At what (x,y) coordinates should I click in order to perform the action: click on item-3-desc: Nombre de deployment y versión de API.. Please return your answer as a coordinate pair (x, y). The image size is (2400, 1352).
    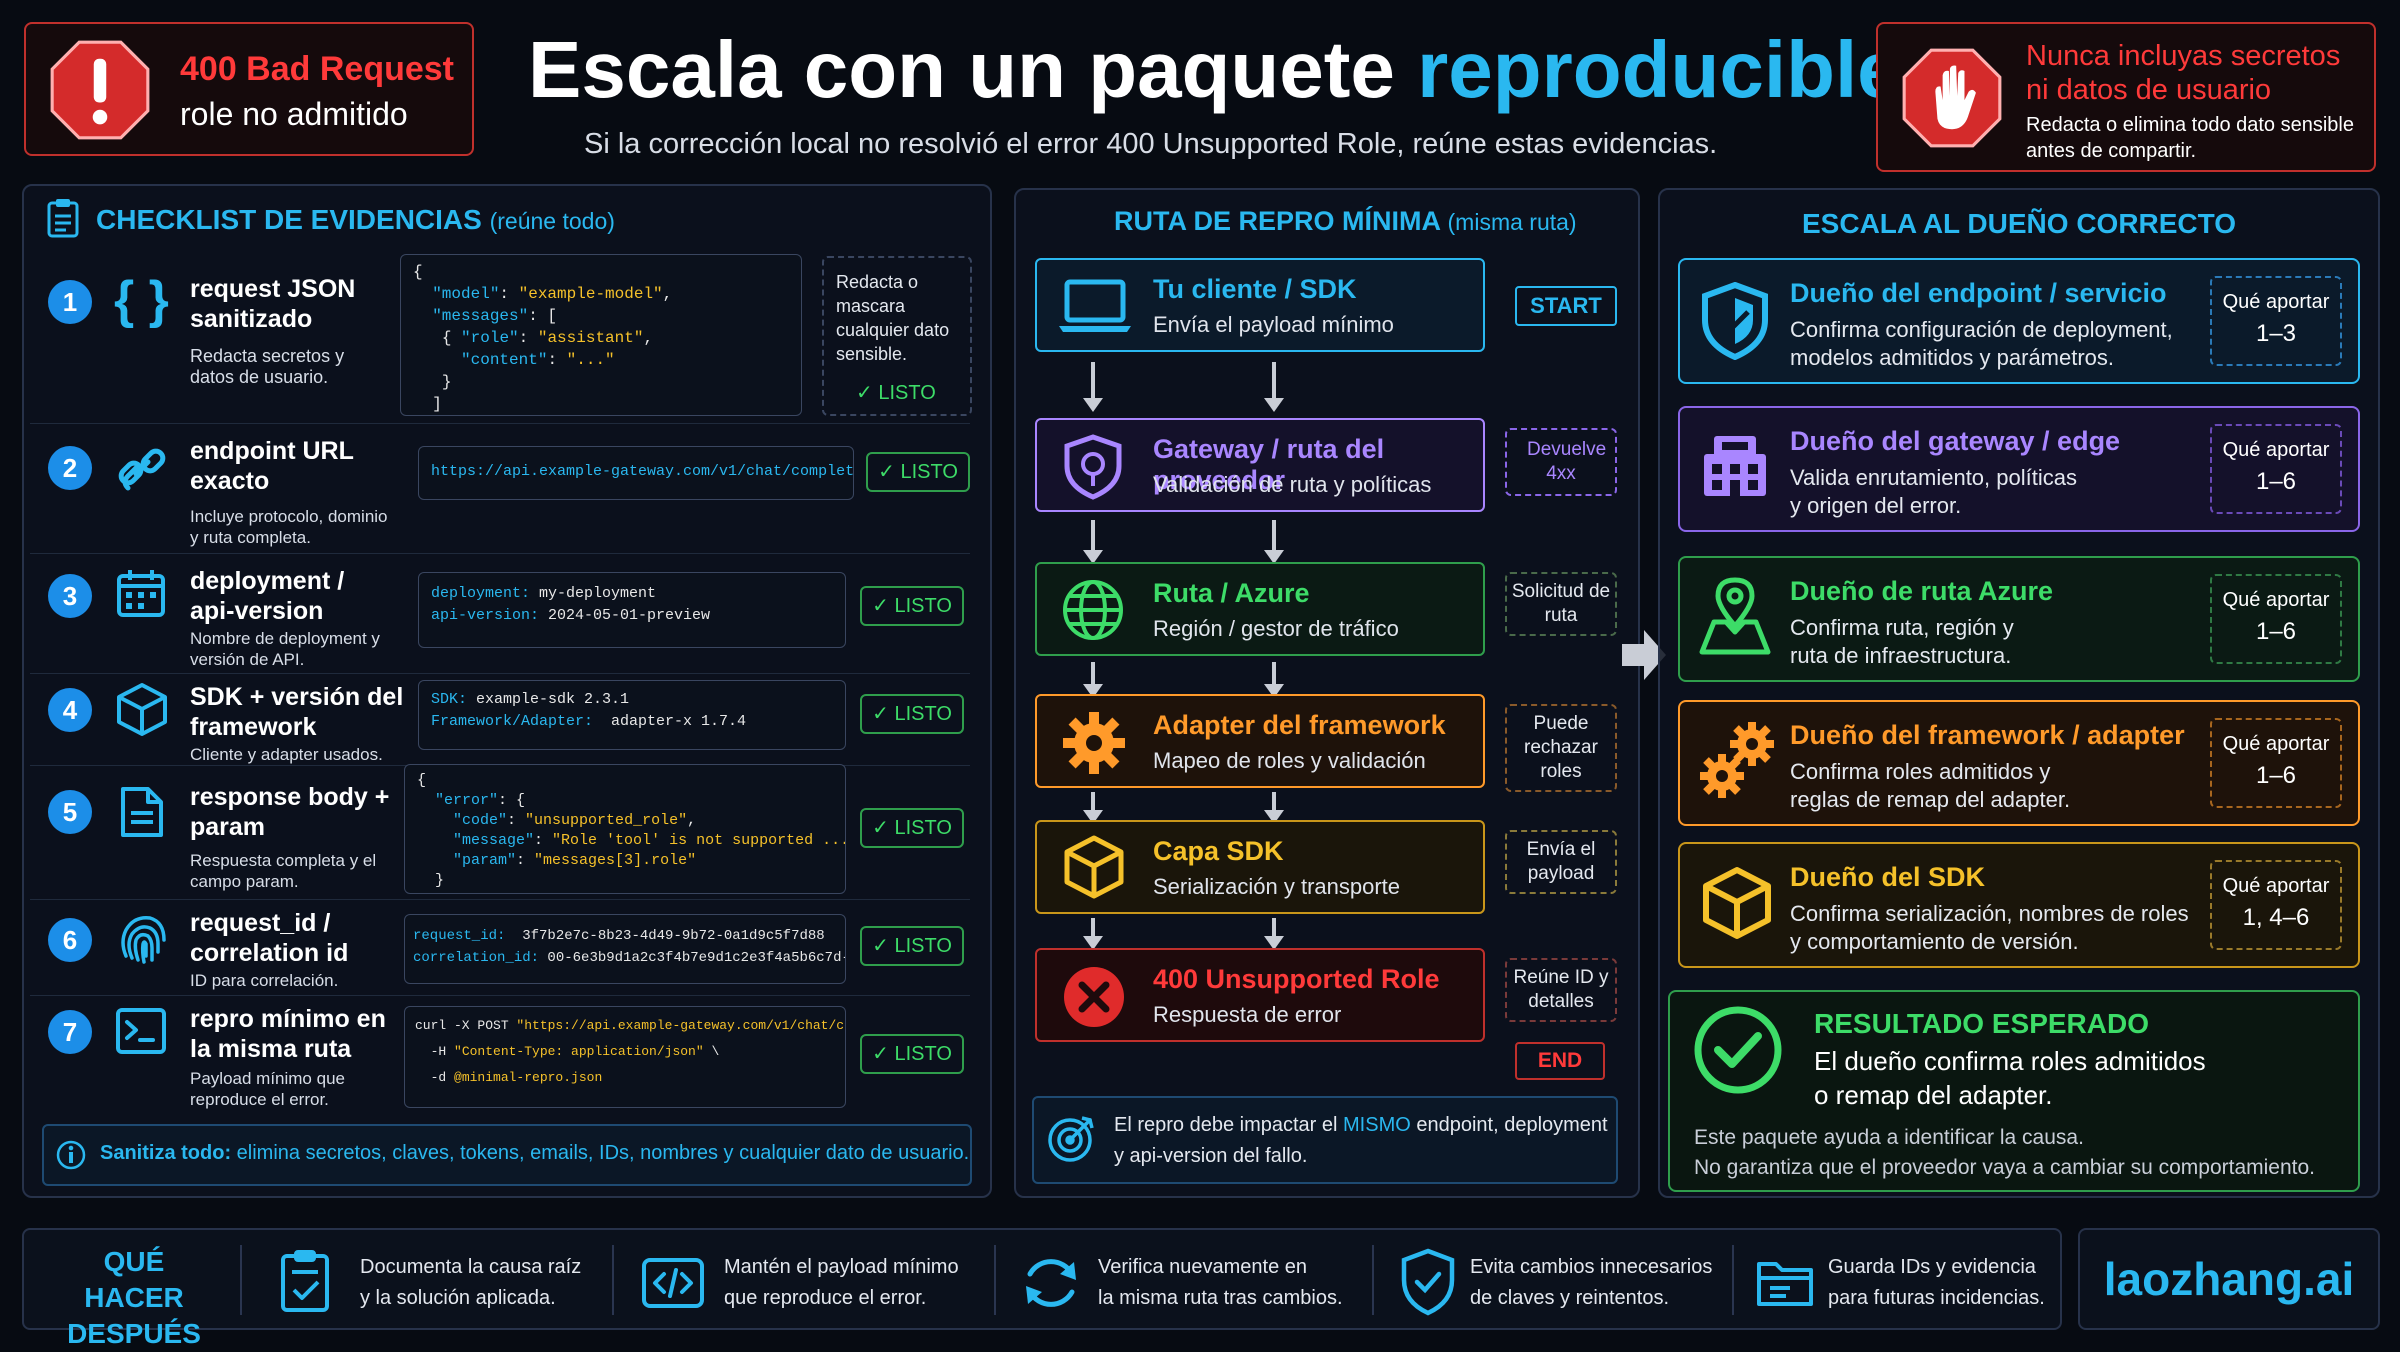
    Looking at the image, I should click on (285, 649).